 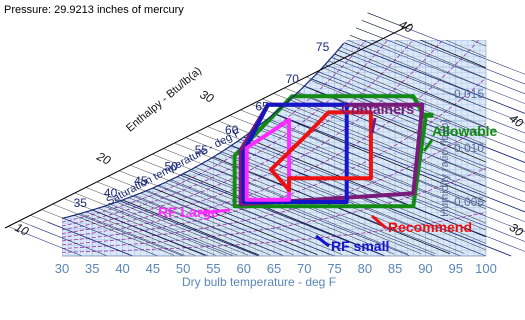 I want to click on region-rf-large, so click(x=268, y=159).